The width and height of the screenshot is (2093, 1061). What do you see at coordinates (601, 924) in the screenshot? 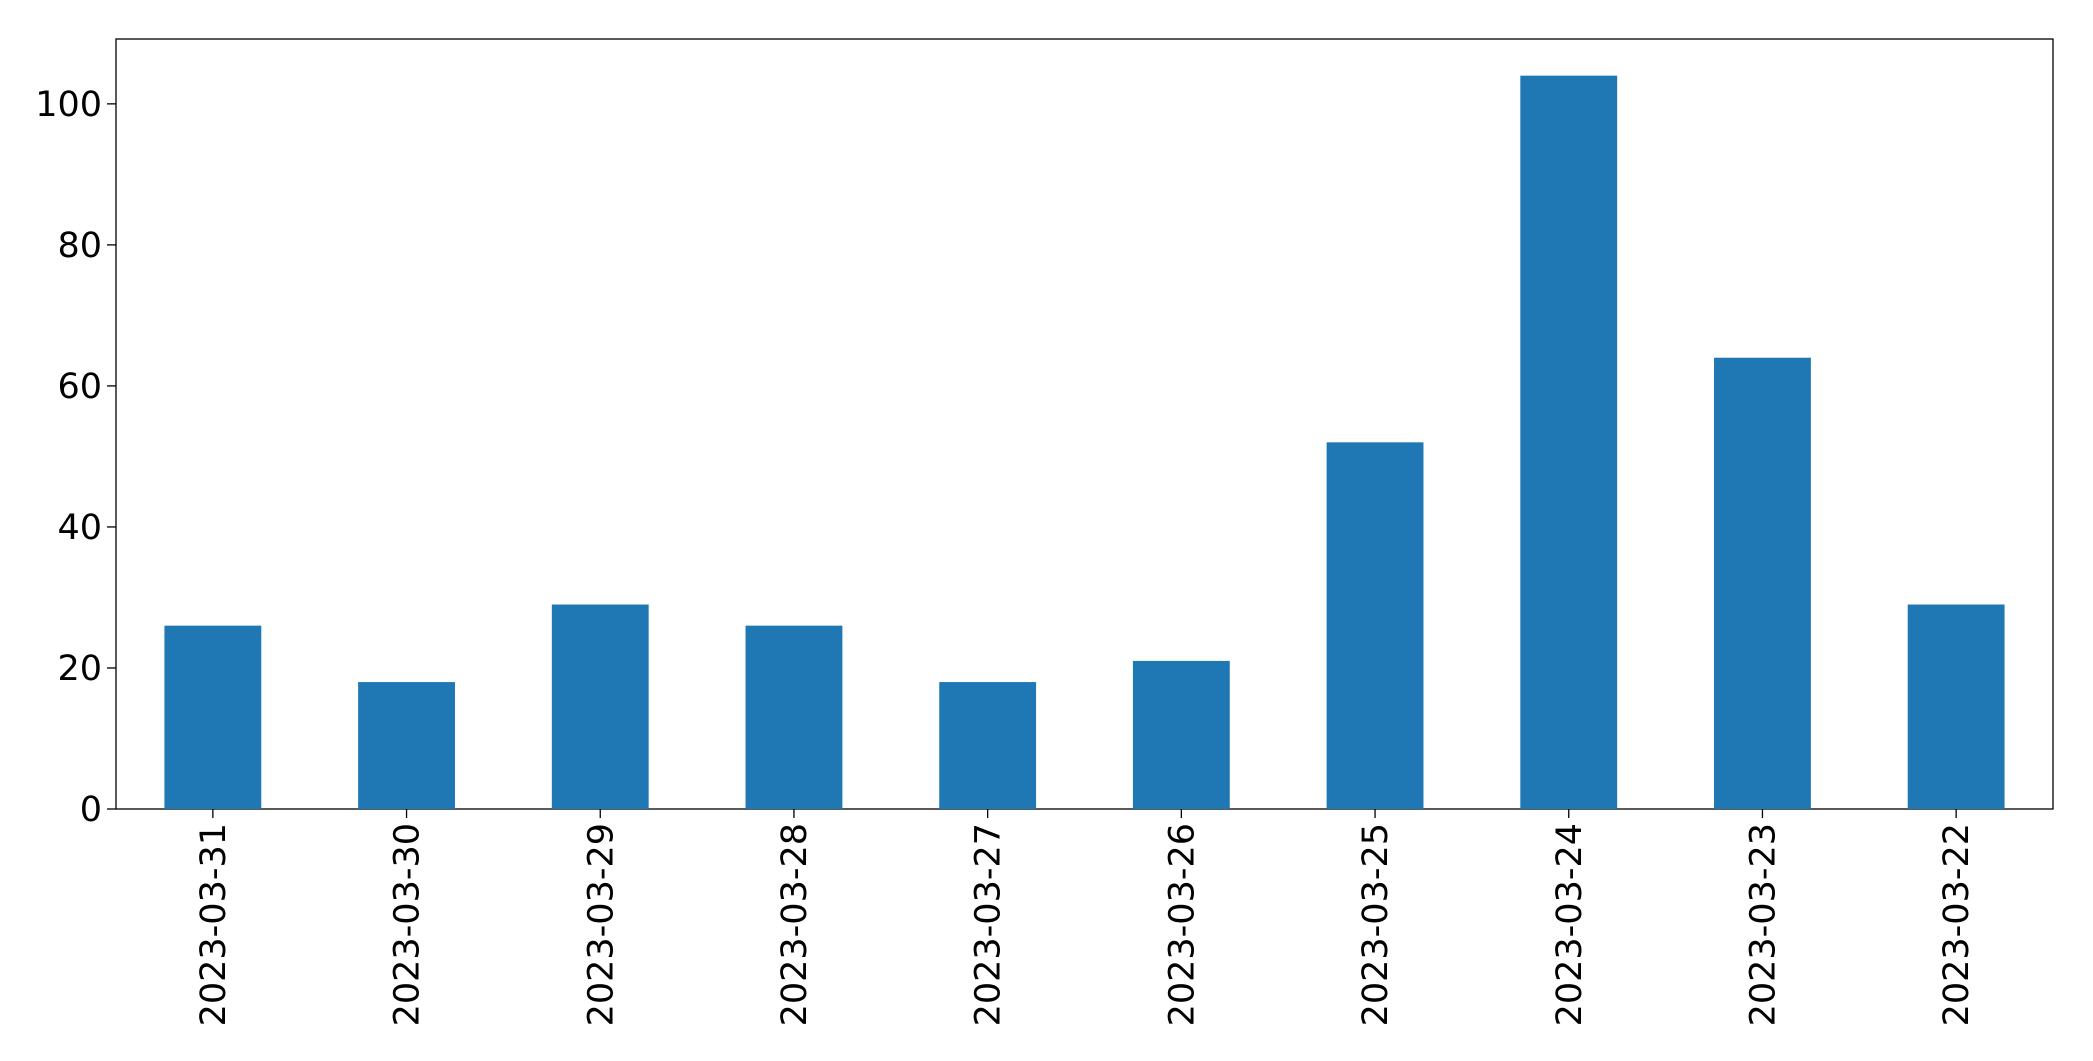
I see `x-tick-label: 2023-03-29` at bounding box center [601, 924].